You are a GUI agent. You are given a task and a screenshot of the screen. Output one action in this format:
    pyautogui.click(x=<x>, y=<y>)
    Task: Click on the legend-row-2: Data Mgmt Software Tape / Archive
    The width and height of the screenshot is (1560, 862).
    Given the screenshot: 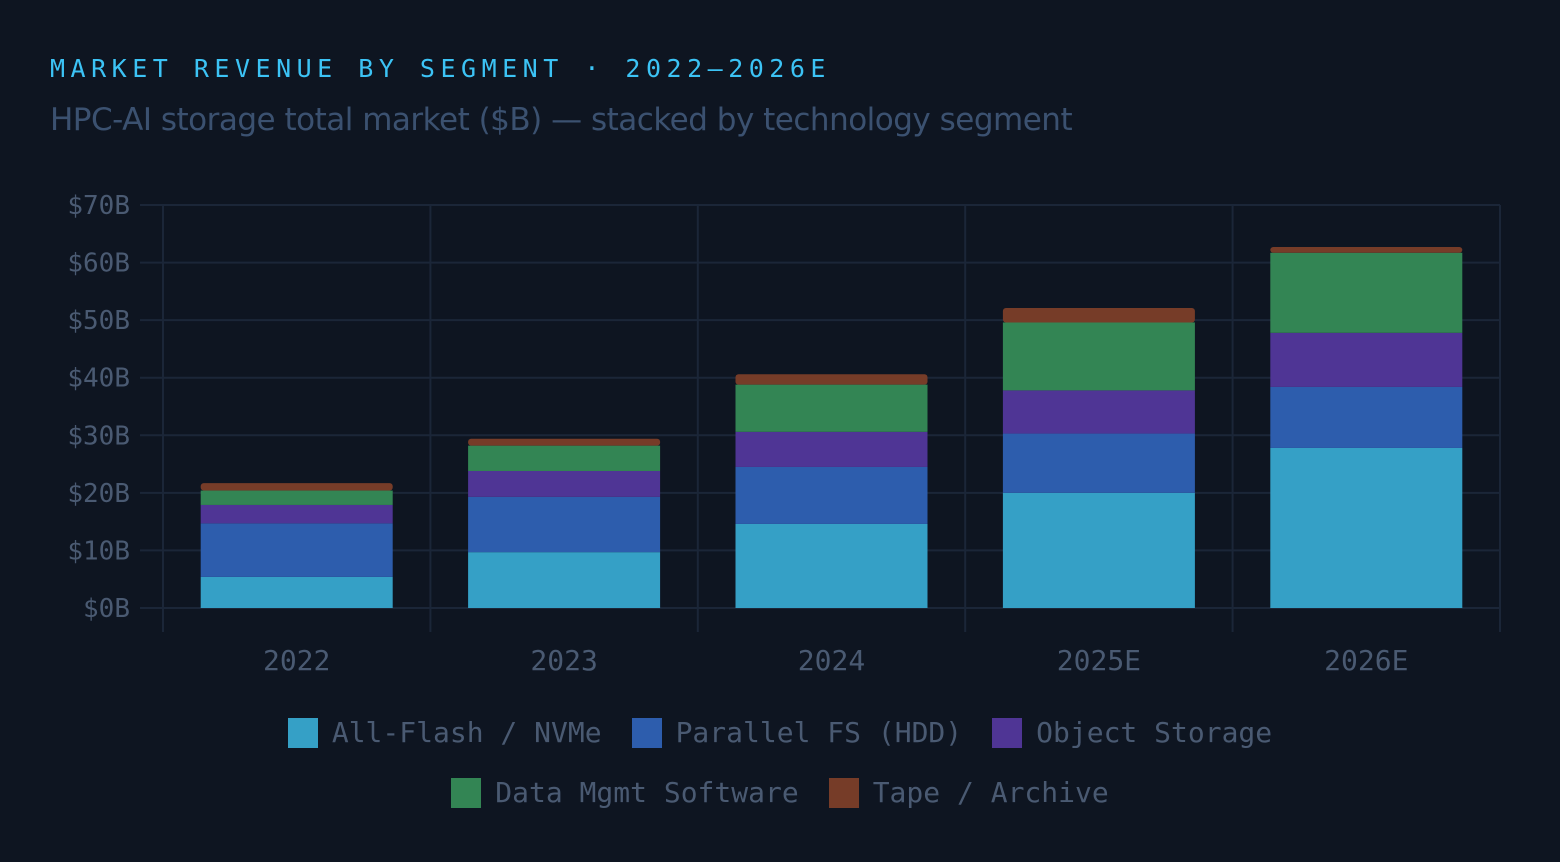 What is the action you would take?
    pyautogui.click(x=780, y=792)
    